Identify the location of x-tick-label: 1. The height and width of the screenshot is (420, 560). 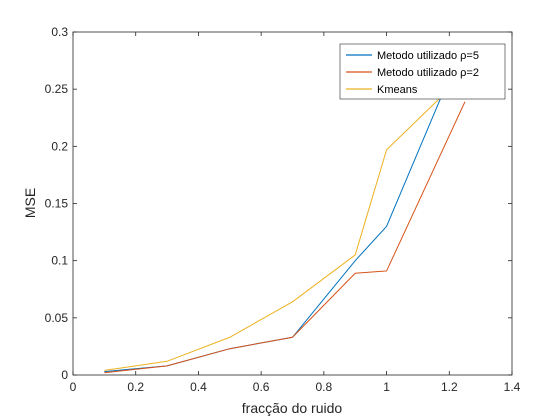
(386, 387).